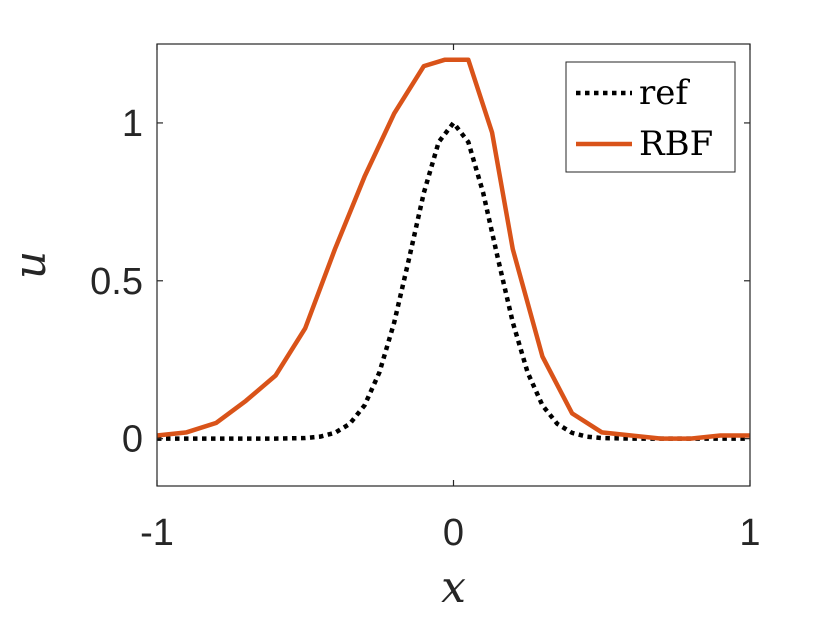 The height and width of the screenshot is (621, 830). What do you see at coordinates (749, 533) in the screenshot?
I see `x-tick-label-2: 1` at bounding box center [749, 533].